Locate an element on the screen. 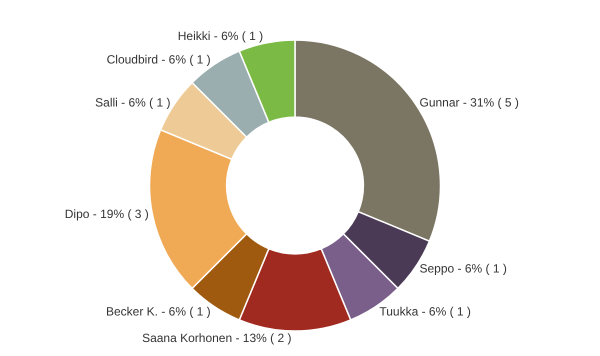  slice-label: Tuukka - 6% ( 1 ) is located at coordinates (425, 311).